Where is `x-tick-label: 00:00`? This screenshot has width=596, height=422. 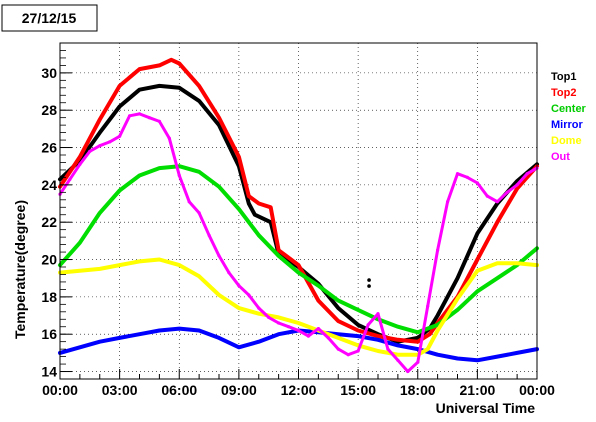 x-tick-label: 00:00 is located at coordinates (537, 390).